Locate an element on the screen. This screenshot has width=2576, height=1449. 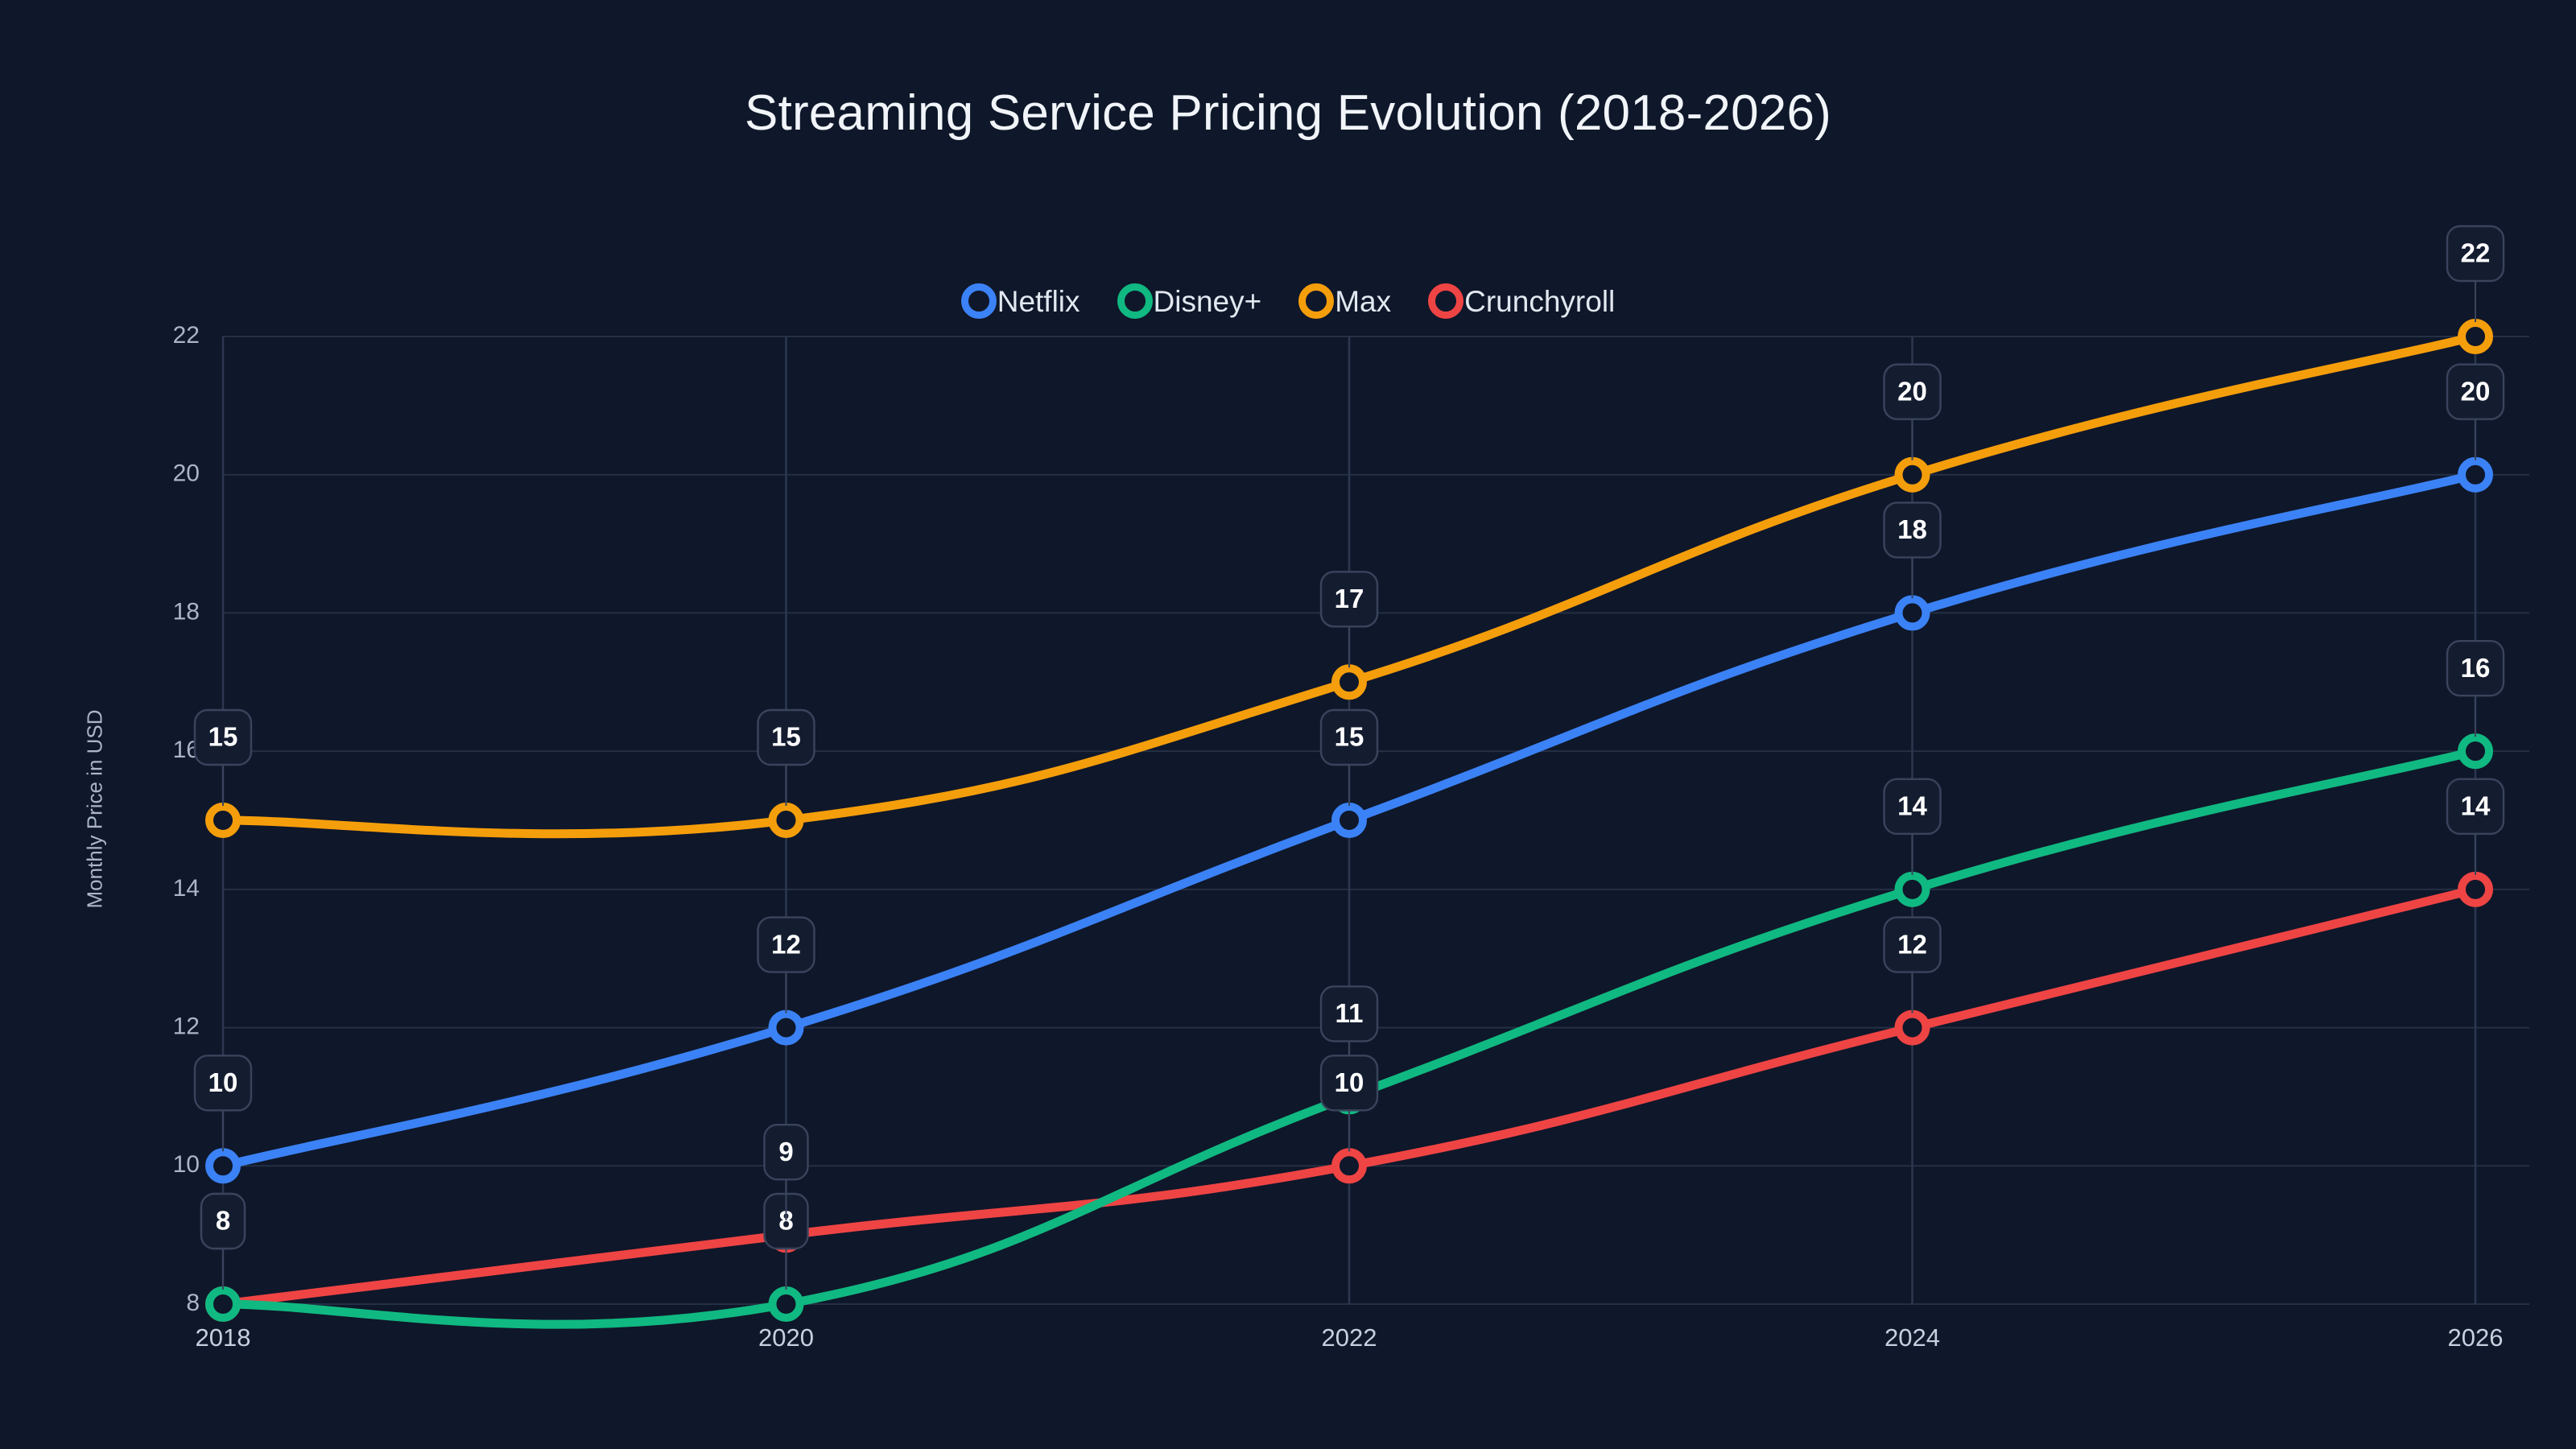
y-axis-tick-label: 14 is located at coordinates (186, 888).